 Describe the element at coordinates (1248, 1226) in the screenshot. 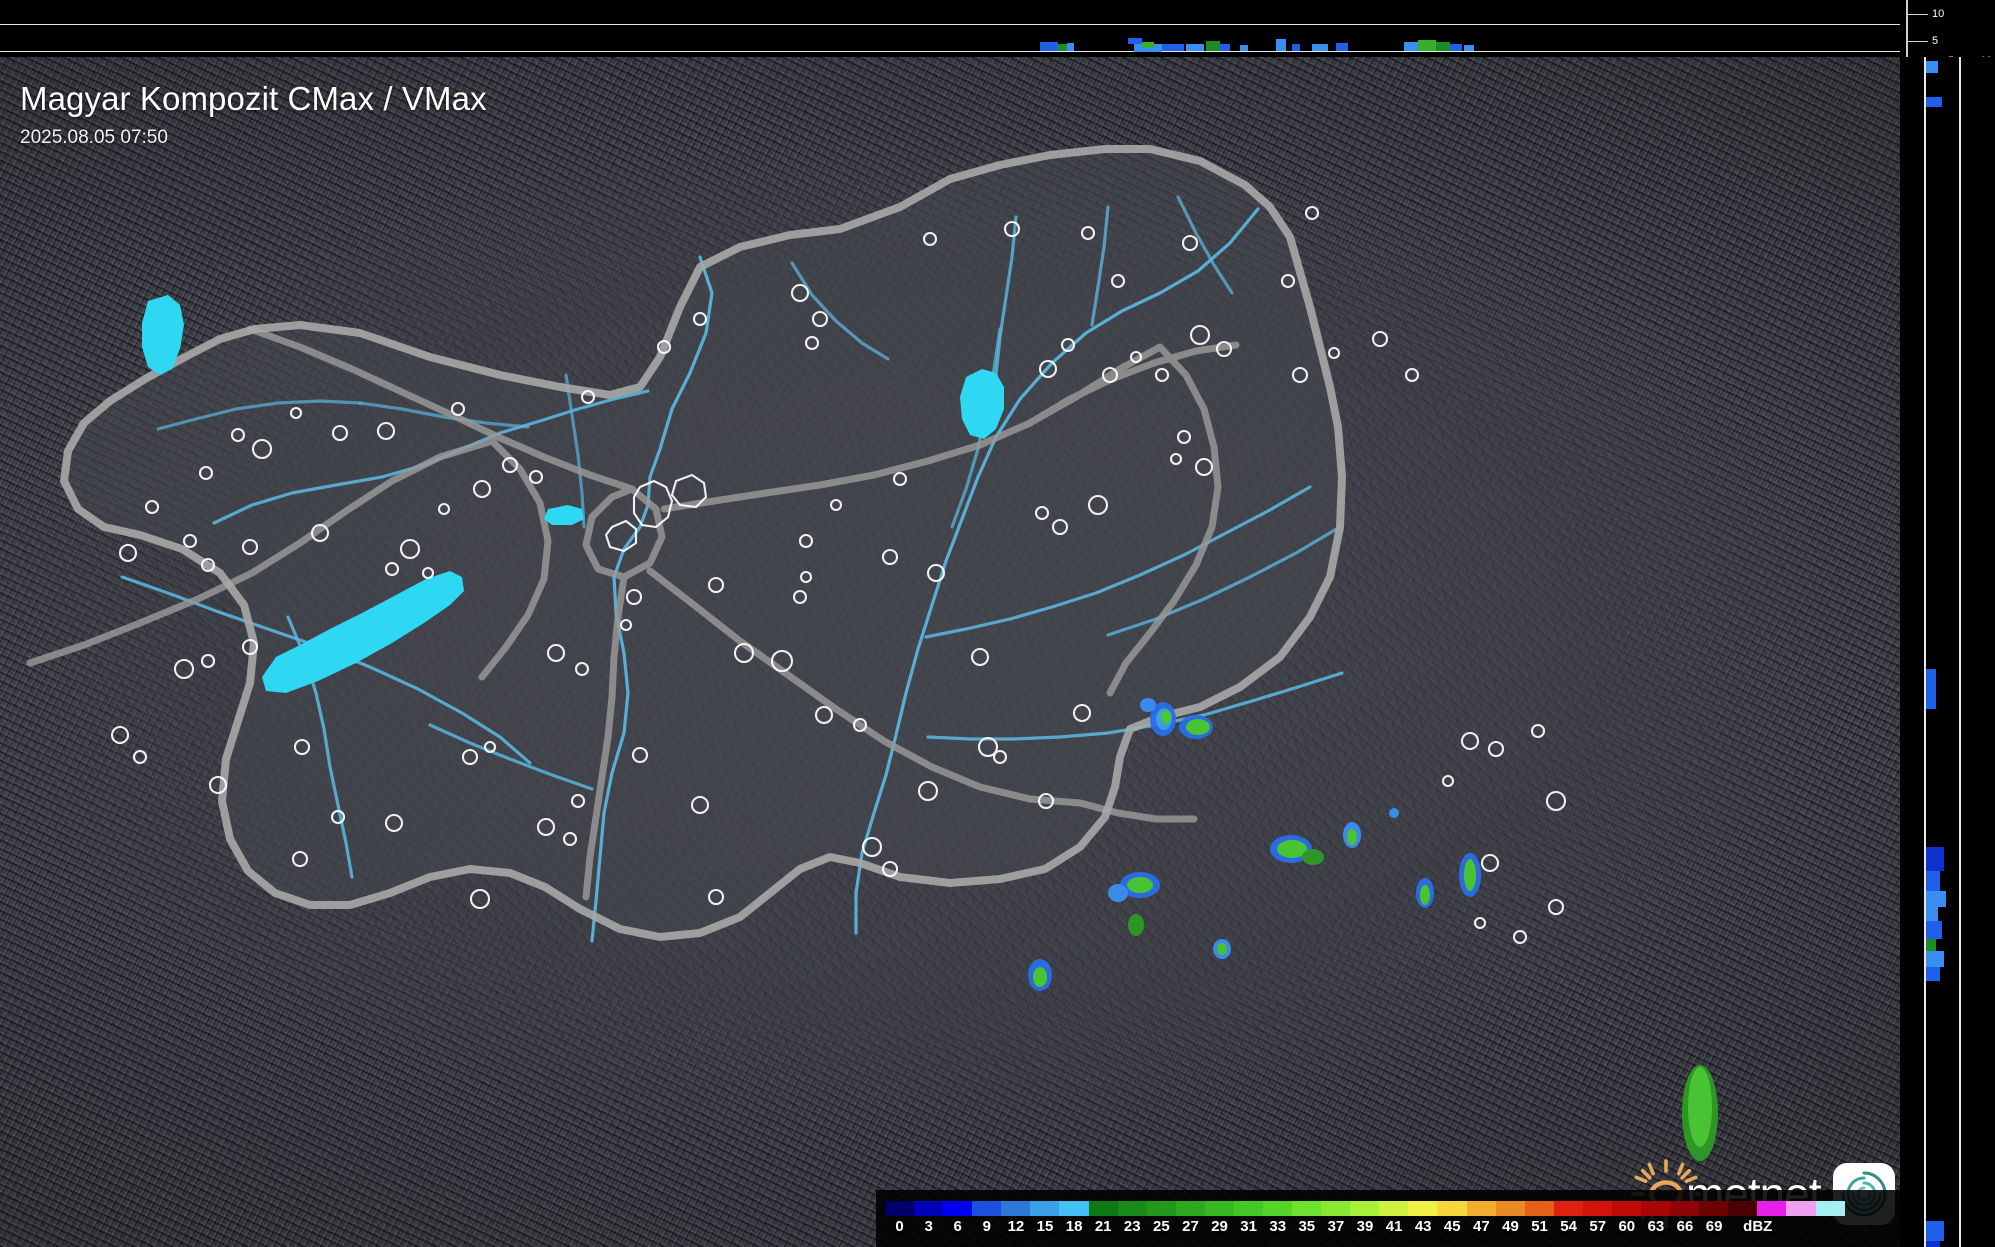

I see `scale-tick-label: 31` at that location.